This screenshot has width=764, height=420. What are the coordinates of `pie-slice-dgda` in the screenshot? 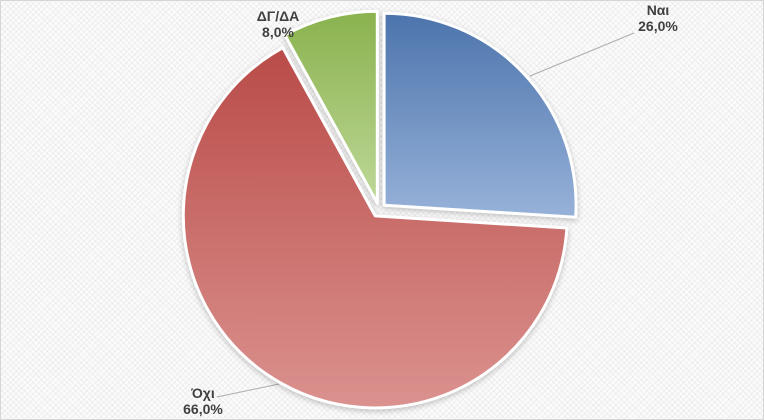 It's located at (331, 107).